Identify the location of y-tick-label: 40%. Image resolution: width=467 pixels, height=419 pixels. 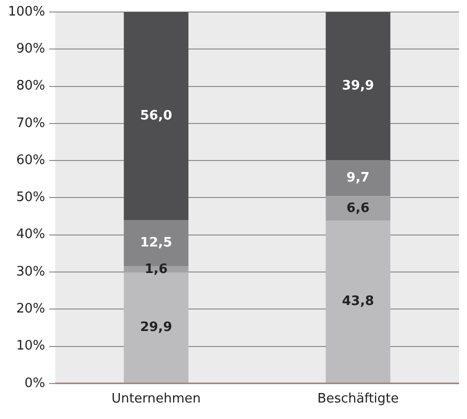
(31, 234).